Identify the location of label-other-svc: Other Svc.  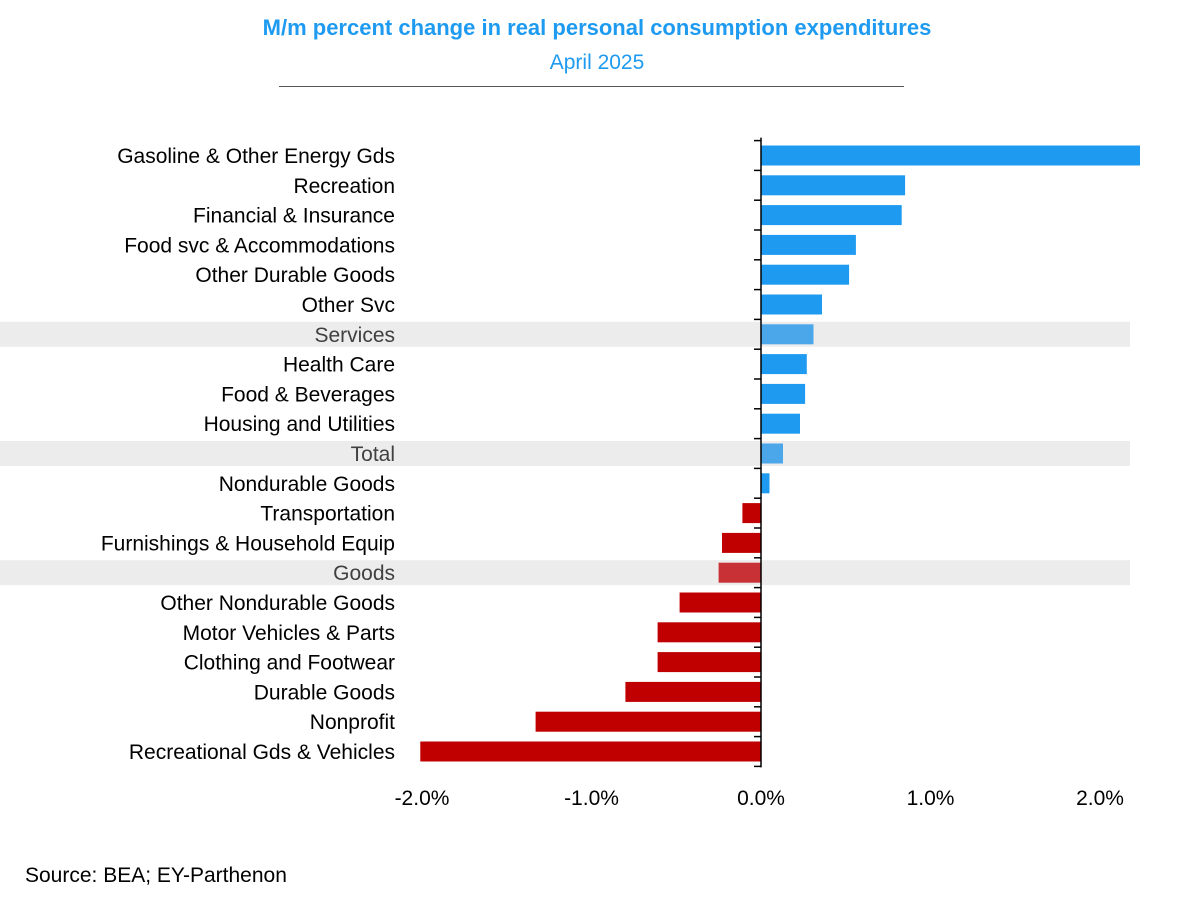
(348, 305).